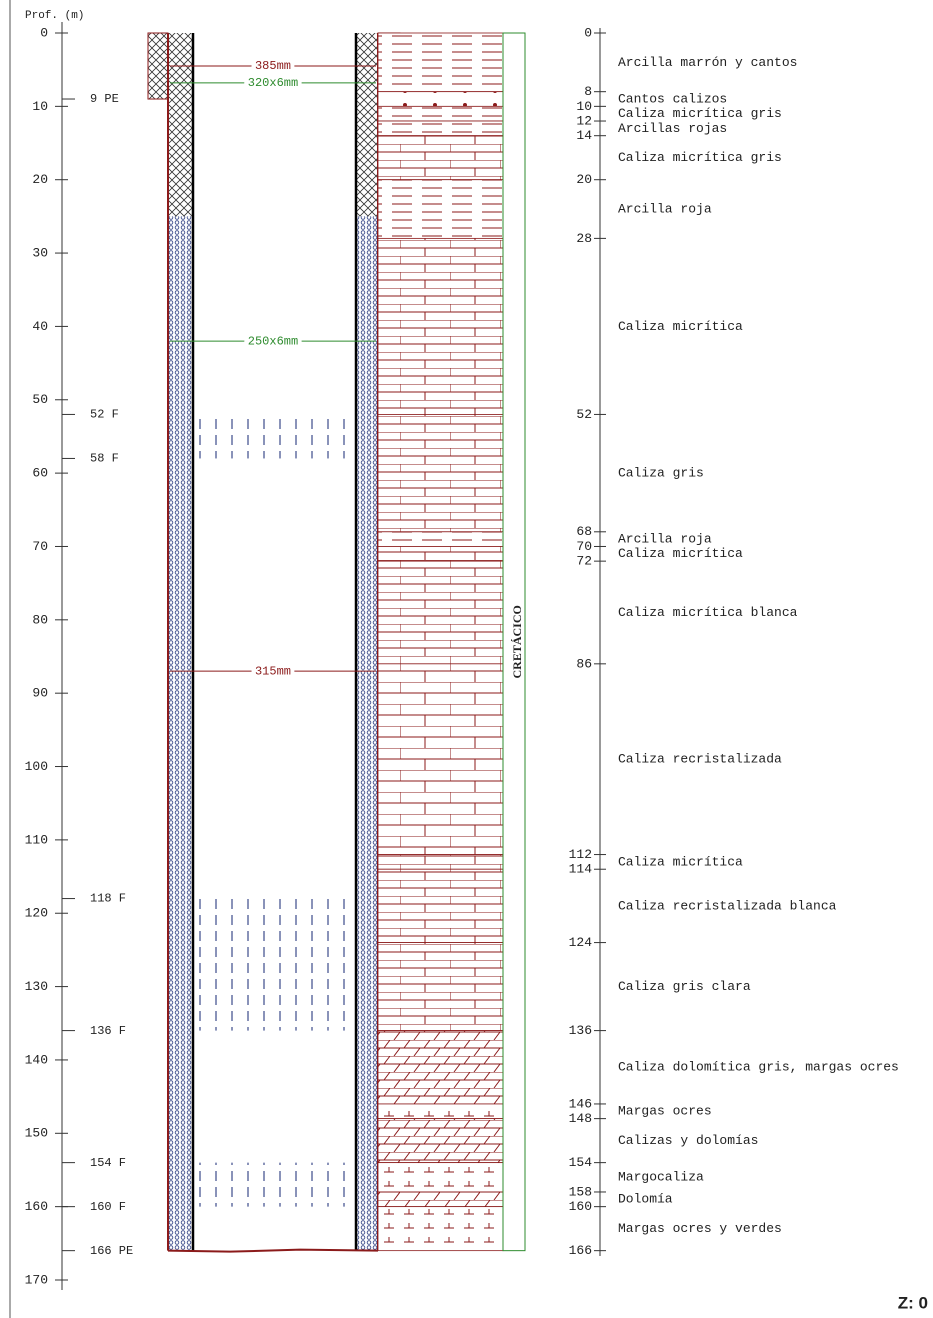 The image size is (933, 1318). What do you see at coordinates (273, 341) in the screenshot?
I see `casing-label: 250x6mm` at bounding box center [273, 341].